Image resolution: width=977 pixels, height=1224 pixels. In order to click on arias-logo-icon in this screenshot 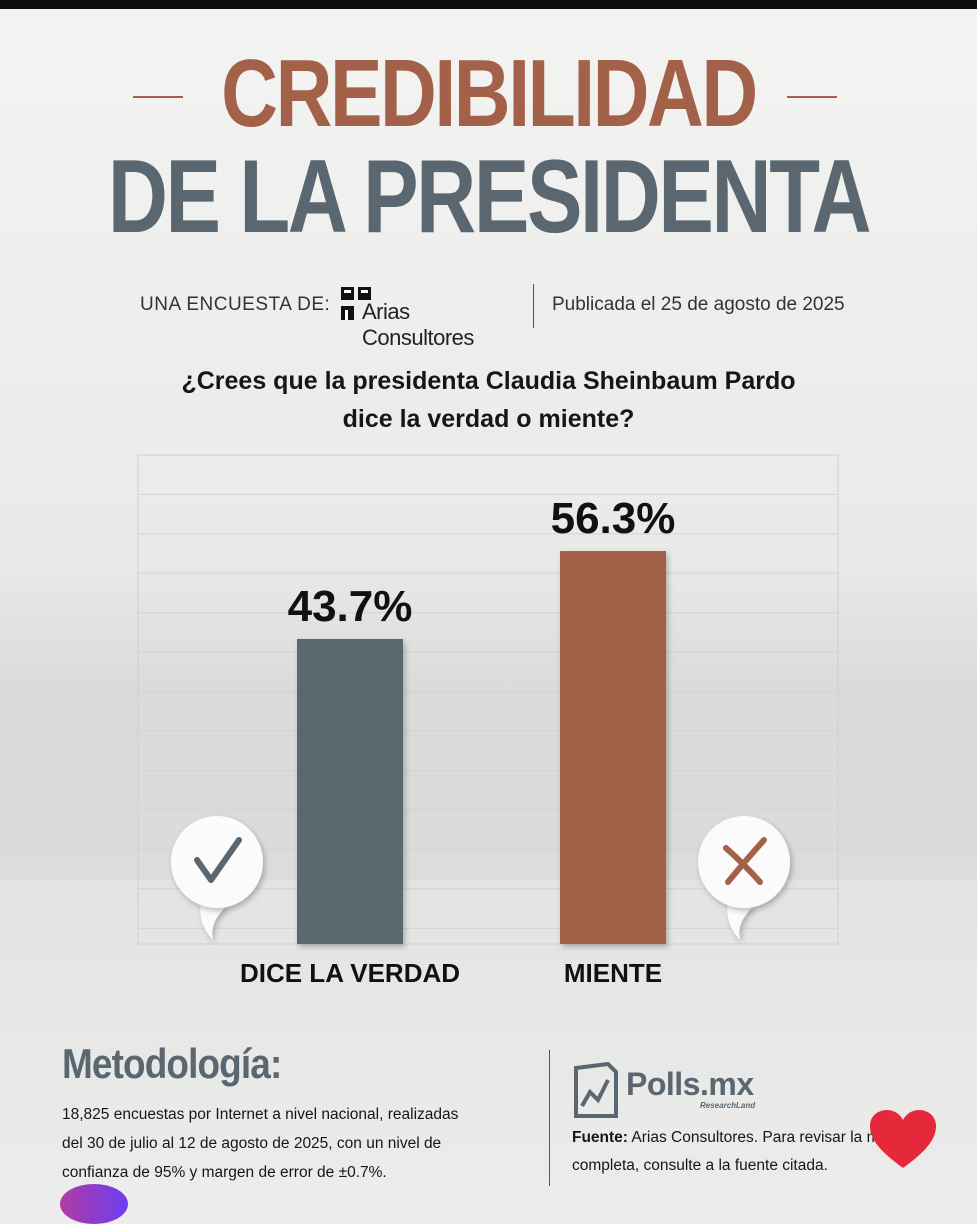, I will do `click(356, 303)`.